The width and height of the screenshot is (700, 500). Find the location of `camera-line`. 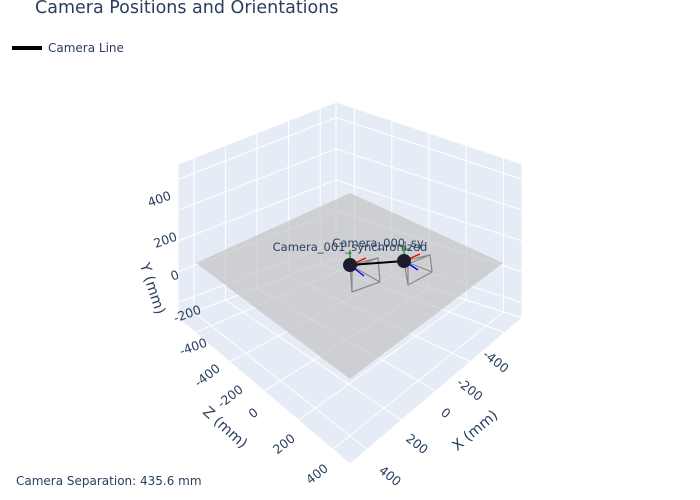

camera-line is located at coordinates (377, 263).